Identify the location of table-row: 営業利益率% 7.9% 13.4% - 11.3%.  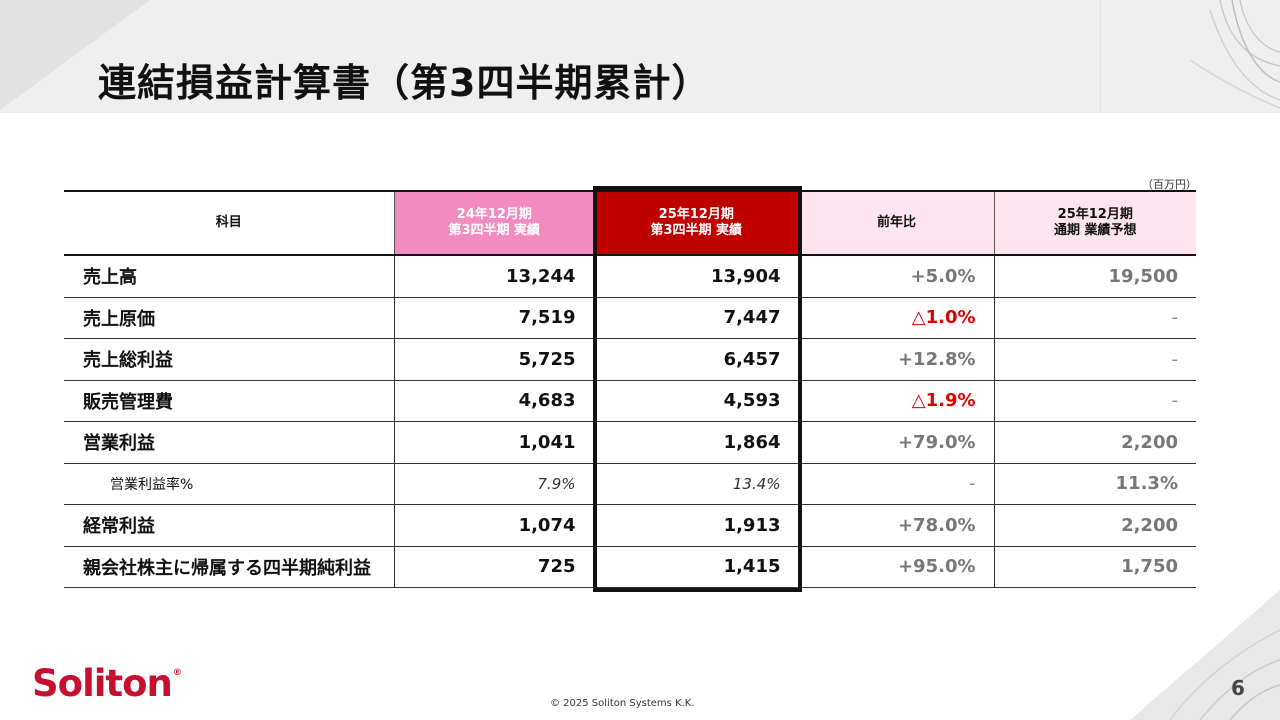
(630, 484).